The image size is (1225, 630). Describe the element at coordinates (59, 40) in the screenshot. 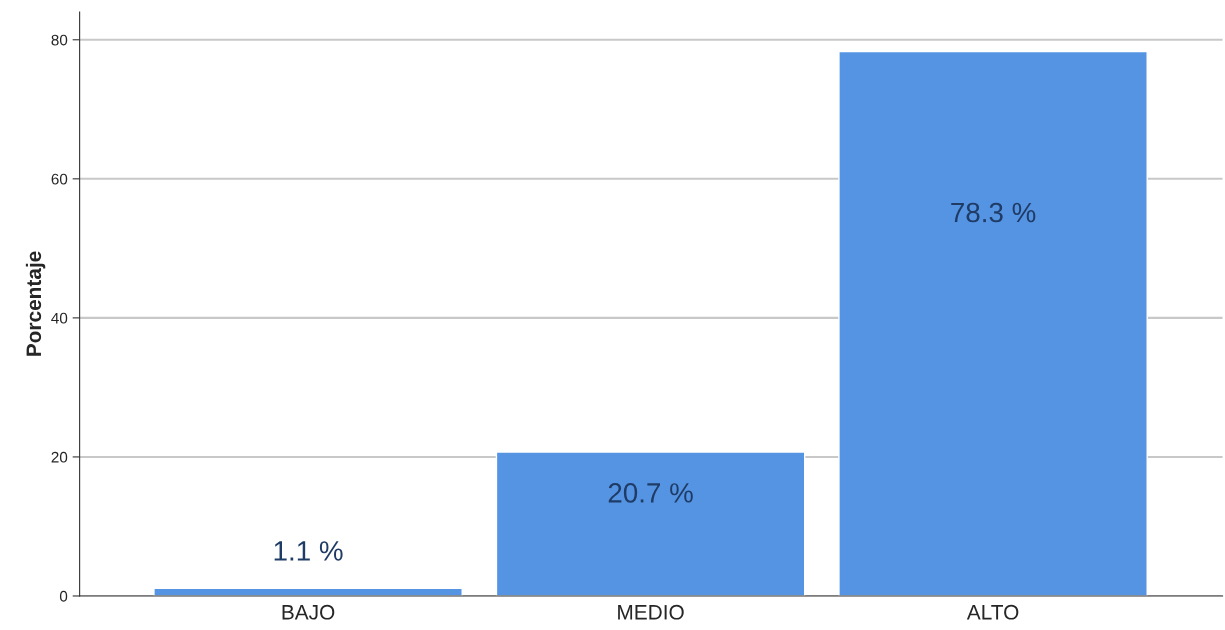

I see `y-tick-label: 80` at that location.